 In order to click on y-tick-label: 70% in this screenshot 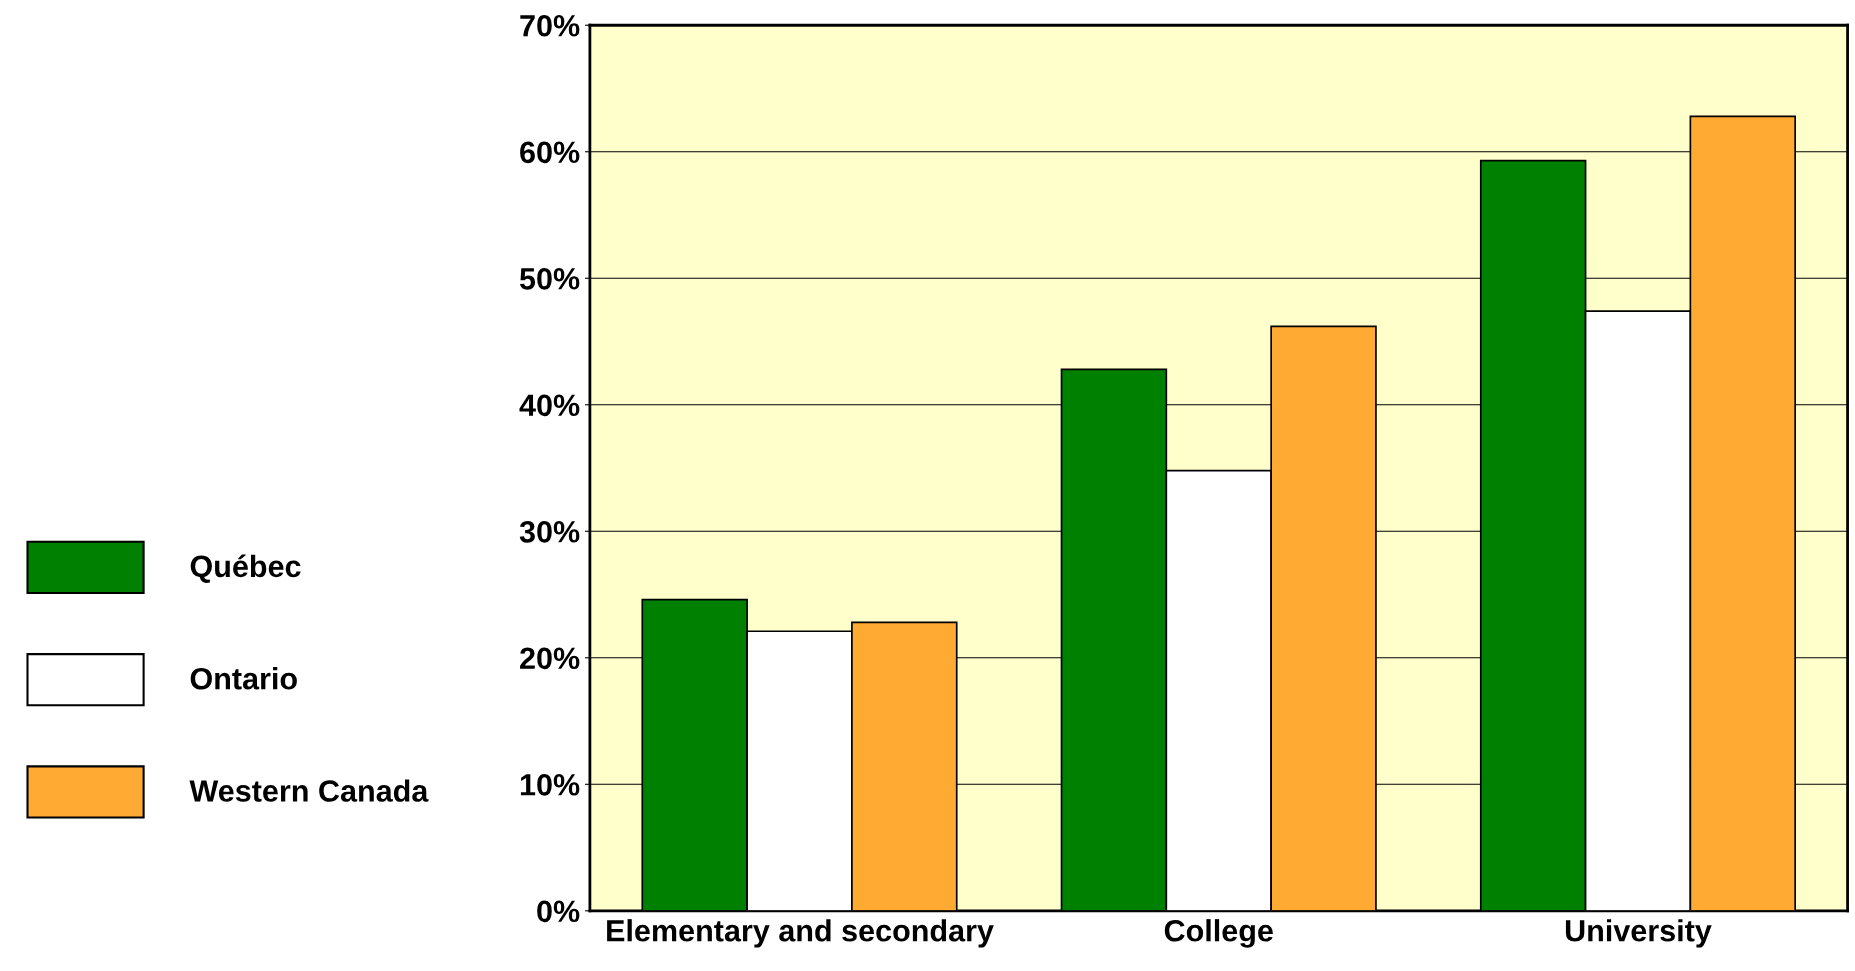, I will do `click(550, 25)`.